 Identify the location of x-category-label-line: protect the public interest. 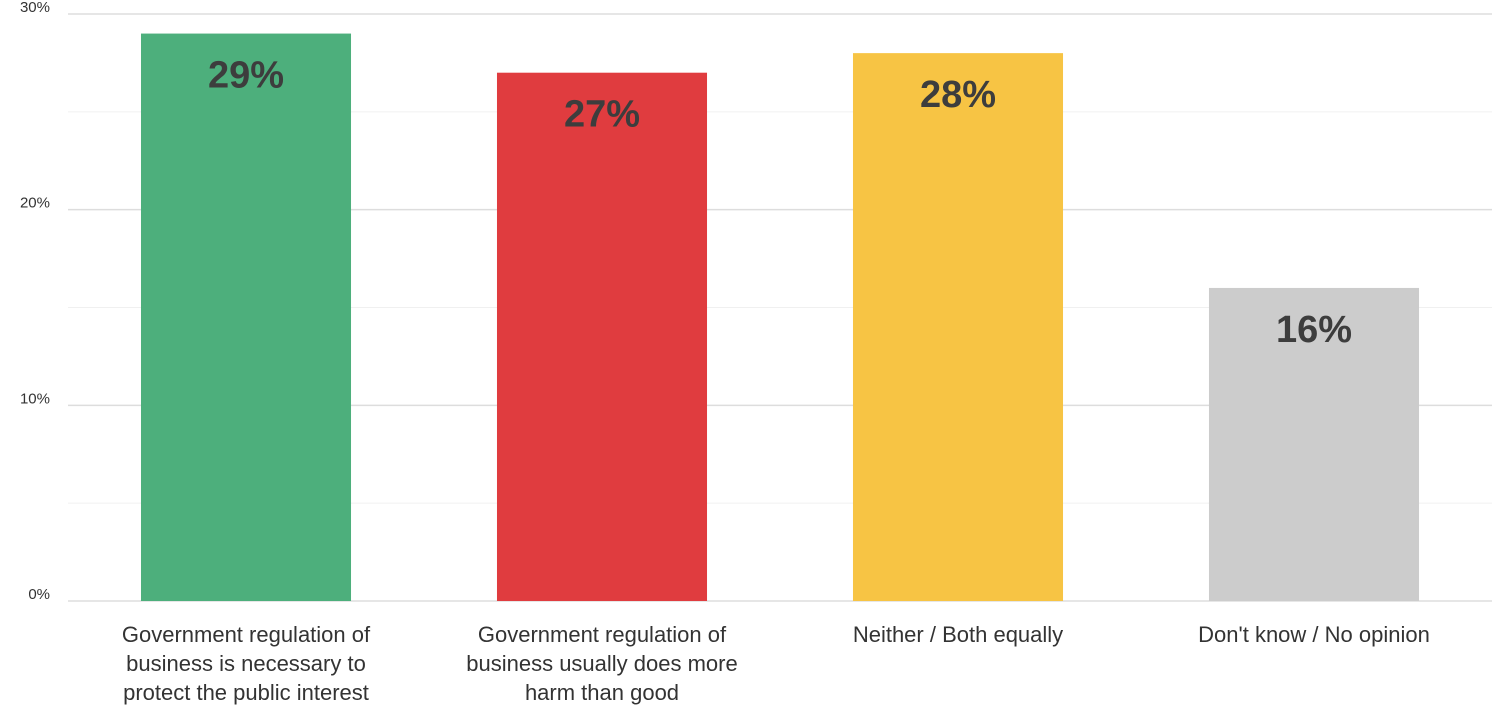
(246, 692).